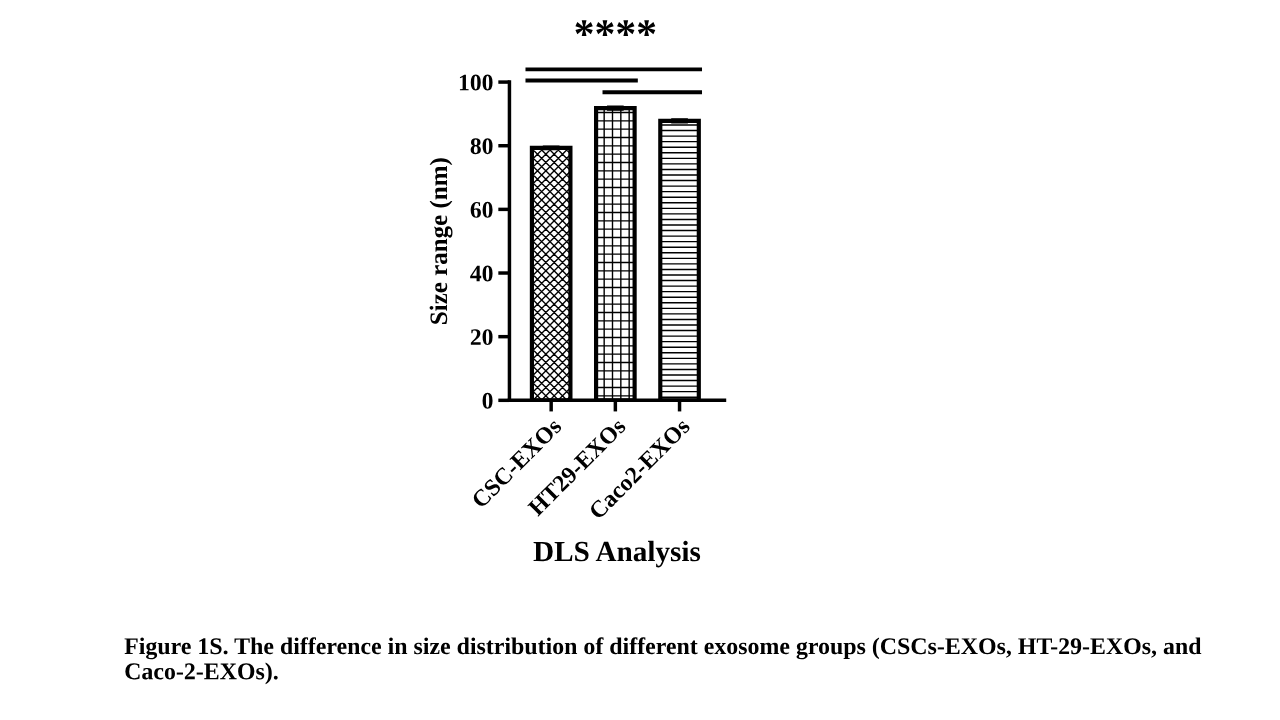 This screenshot has width=1280, height=720. What do you see at coordinates (441, 241) in the screenshot?
I see `y-axis-title: Size range (nm)` at bounding box center [441, 241].